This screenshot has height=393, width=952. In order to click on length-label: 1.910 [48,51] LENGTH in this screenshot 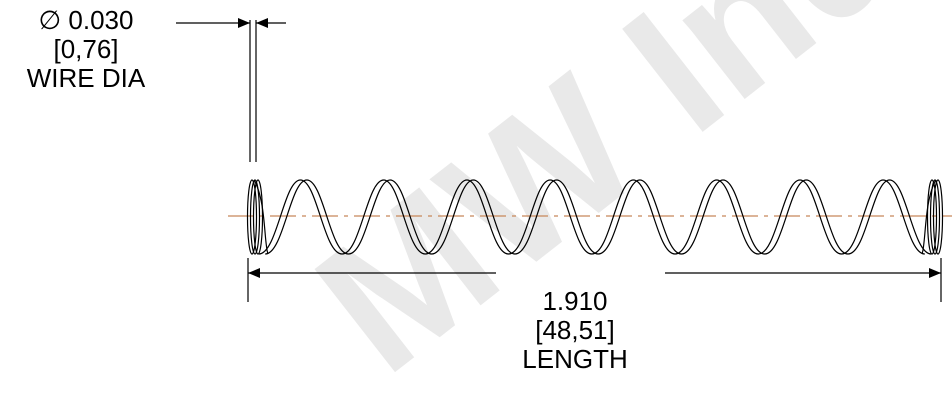, I will do `click(575, 330)`.